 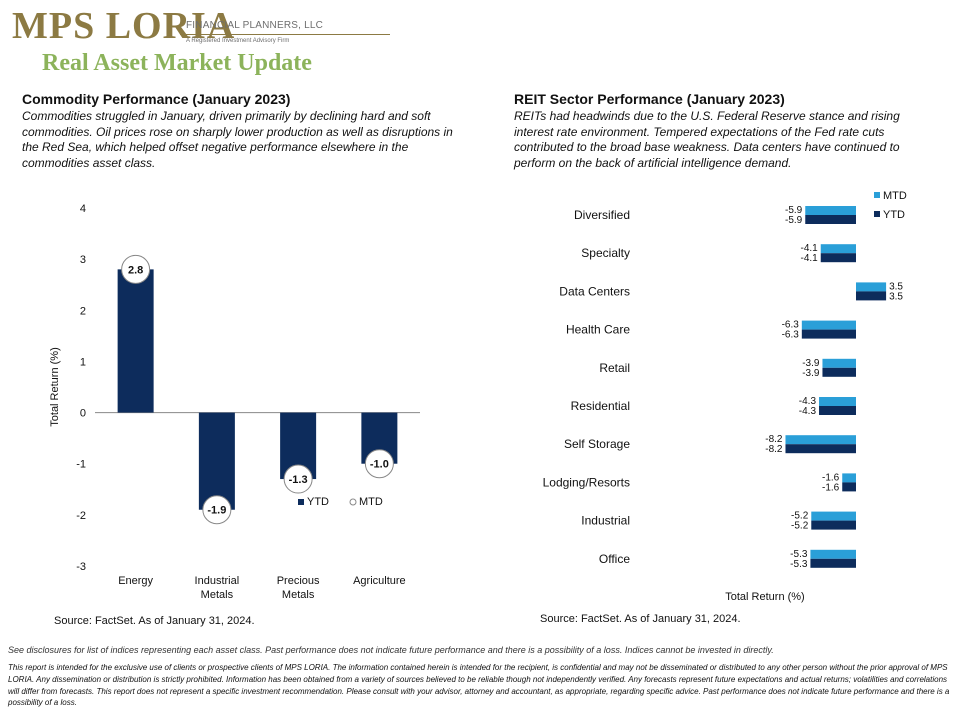 What do you see at coordinates (379, 581) in the screenshot?
I see `x-tick-label-3: Agriculture` at bounding box center [379, 581].